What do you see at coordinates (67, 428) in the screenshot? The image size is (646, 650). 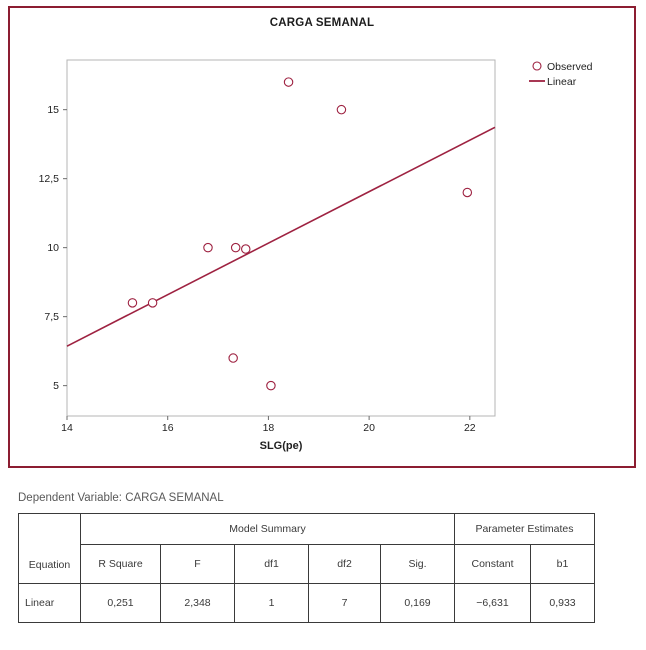 I see `x-tick-label: 14` at bounding box center [67, 428].